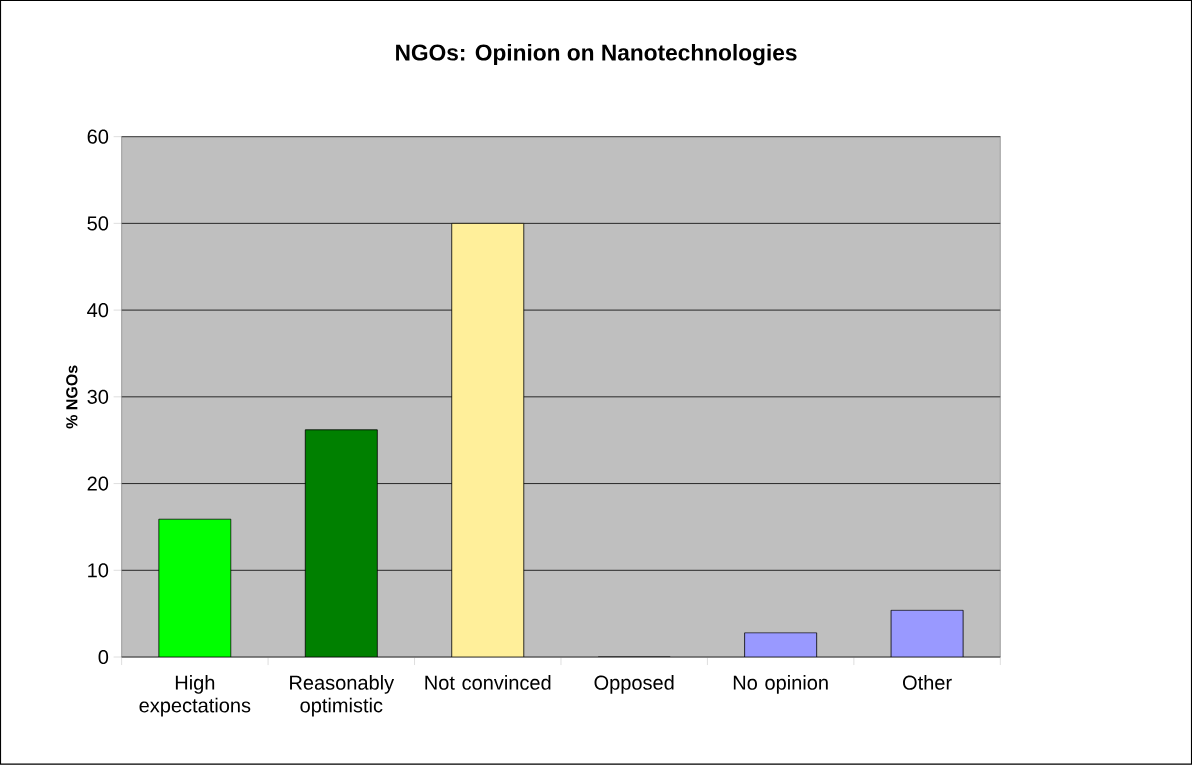 The image size is (1192, 765). What do you see at coordinates (72, 397) in the screenshot?
I see `y-axis-title: % NGOs` at bounding box center [72, 397].